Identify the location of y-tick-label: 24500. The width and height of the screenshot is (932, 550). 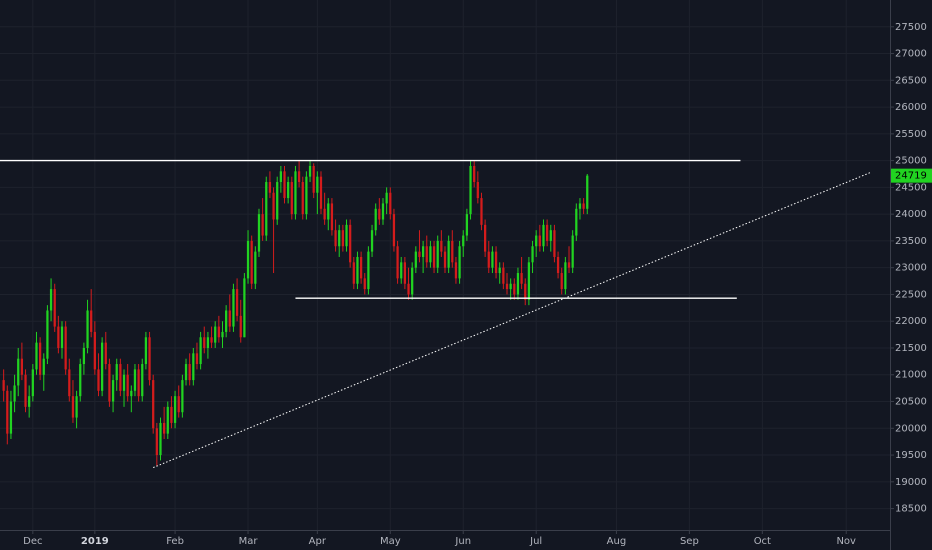
(911, 187).